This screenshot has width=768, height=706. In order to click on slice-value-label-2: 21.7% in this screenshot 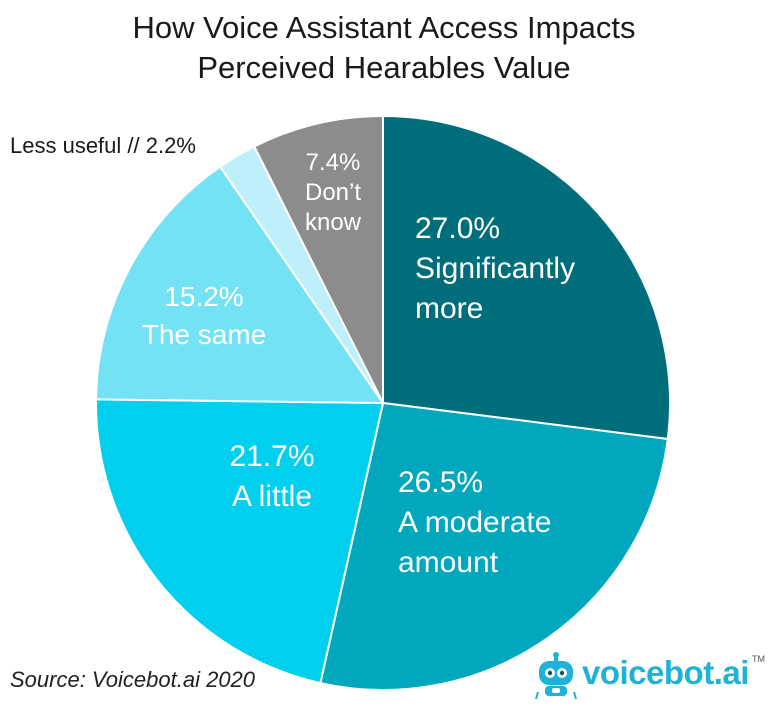, I will do `click(271, 456)`.